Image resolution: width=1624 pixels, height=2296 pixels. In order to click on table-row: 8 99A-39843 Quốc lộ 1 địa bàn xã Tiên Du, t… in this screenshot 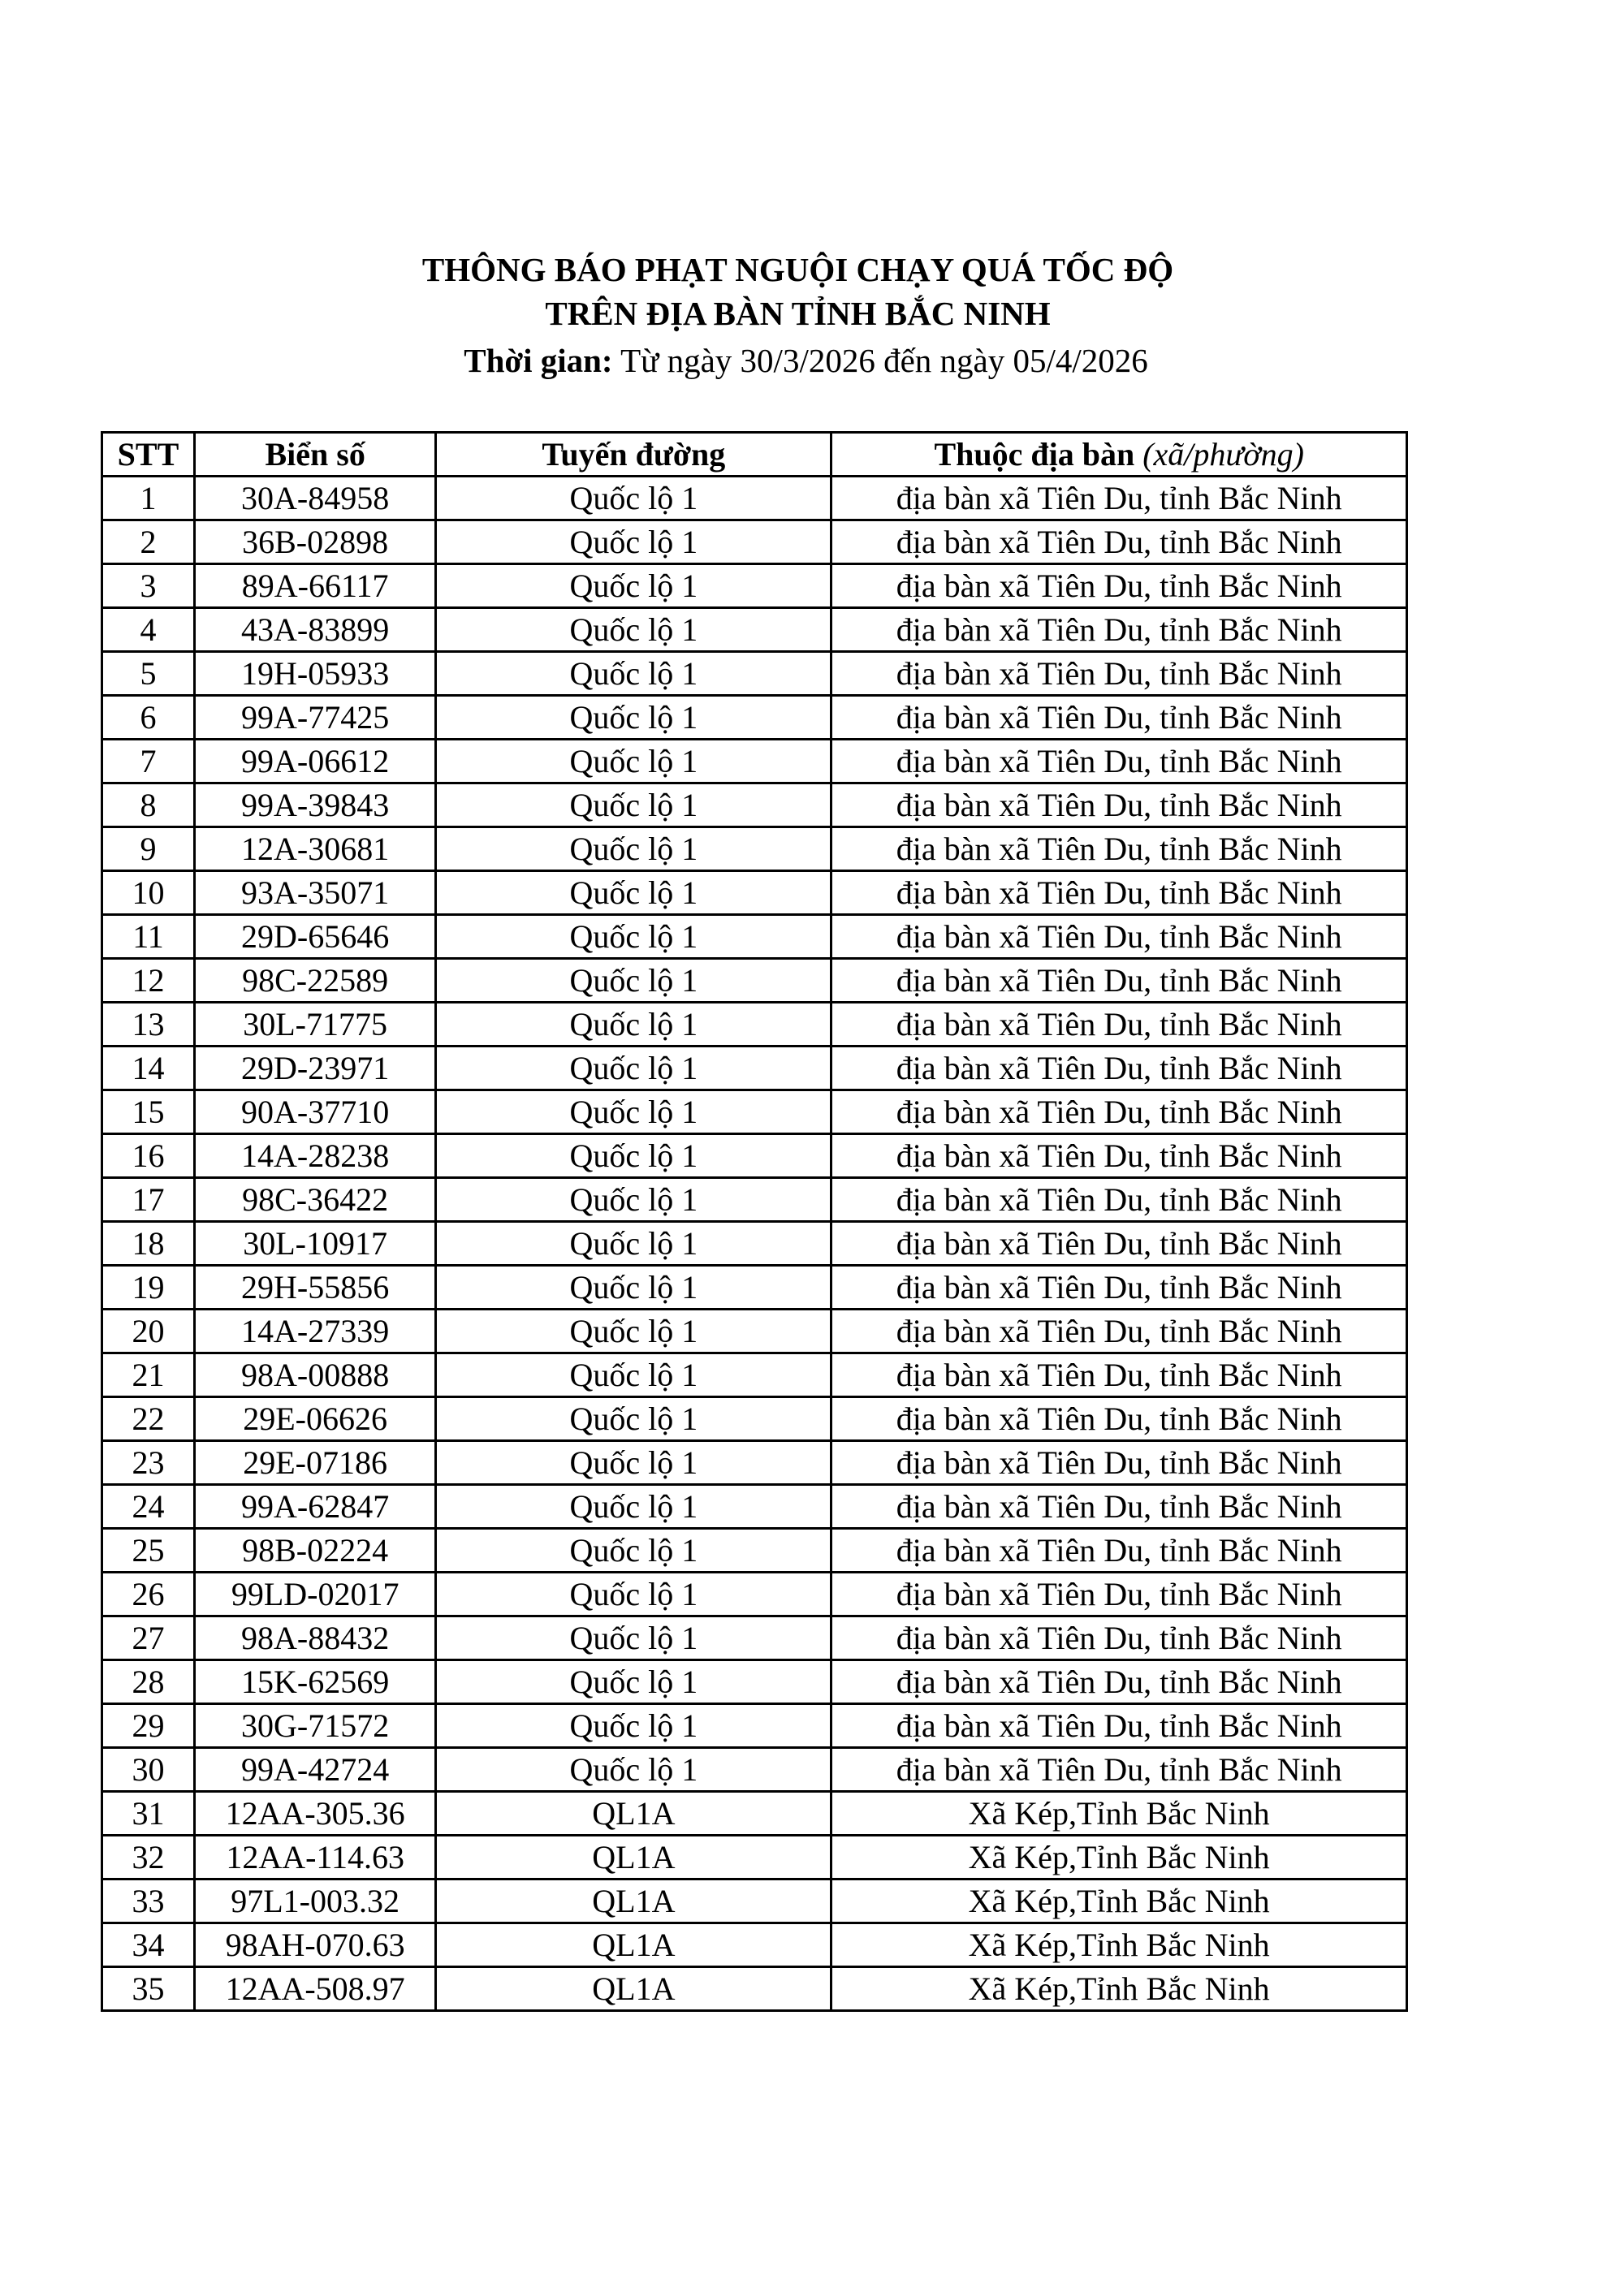, I will do `click(755, 805)`.